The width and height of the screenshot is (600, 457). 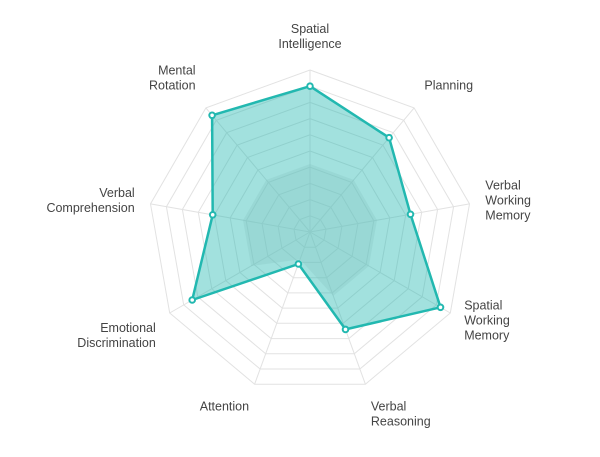 What do you see at coordinates (177, 71) in the screenshot?
I see `axis-label: Mental` at bounding box center [177, 71].